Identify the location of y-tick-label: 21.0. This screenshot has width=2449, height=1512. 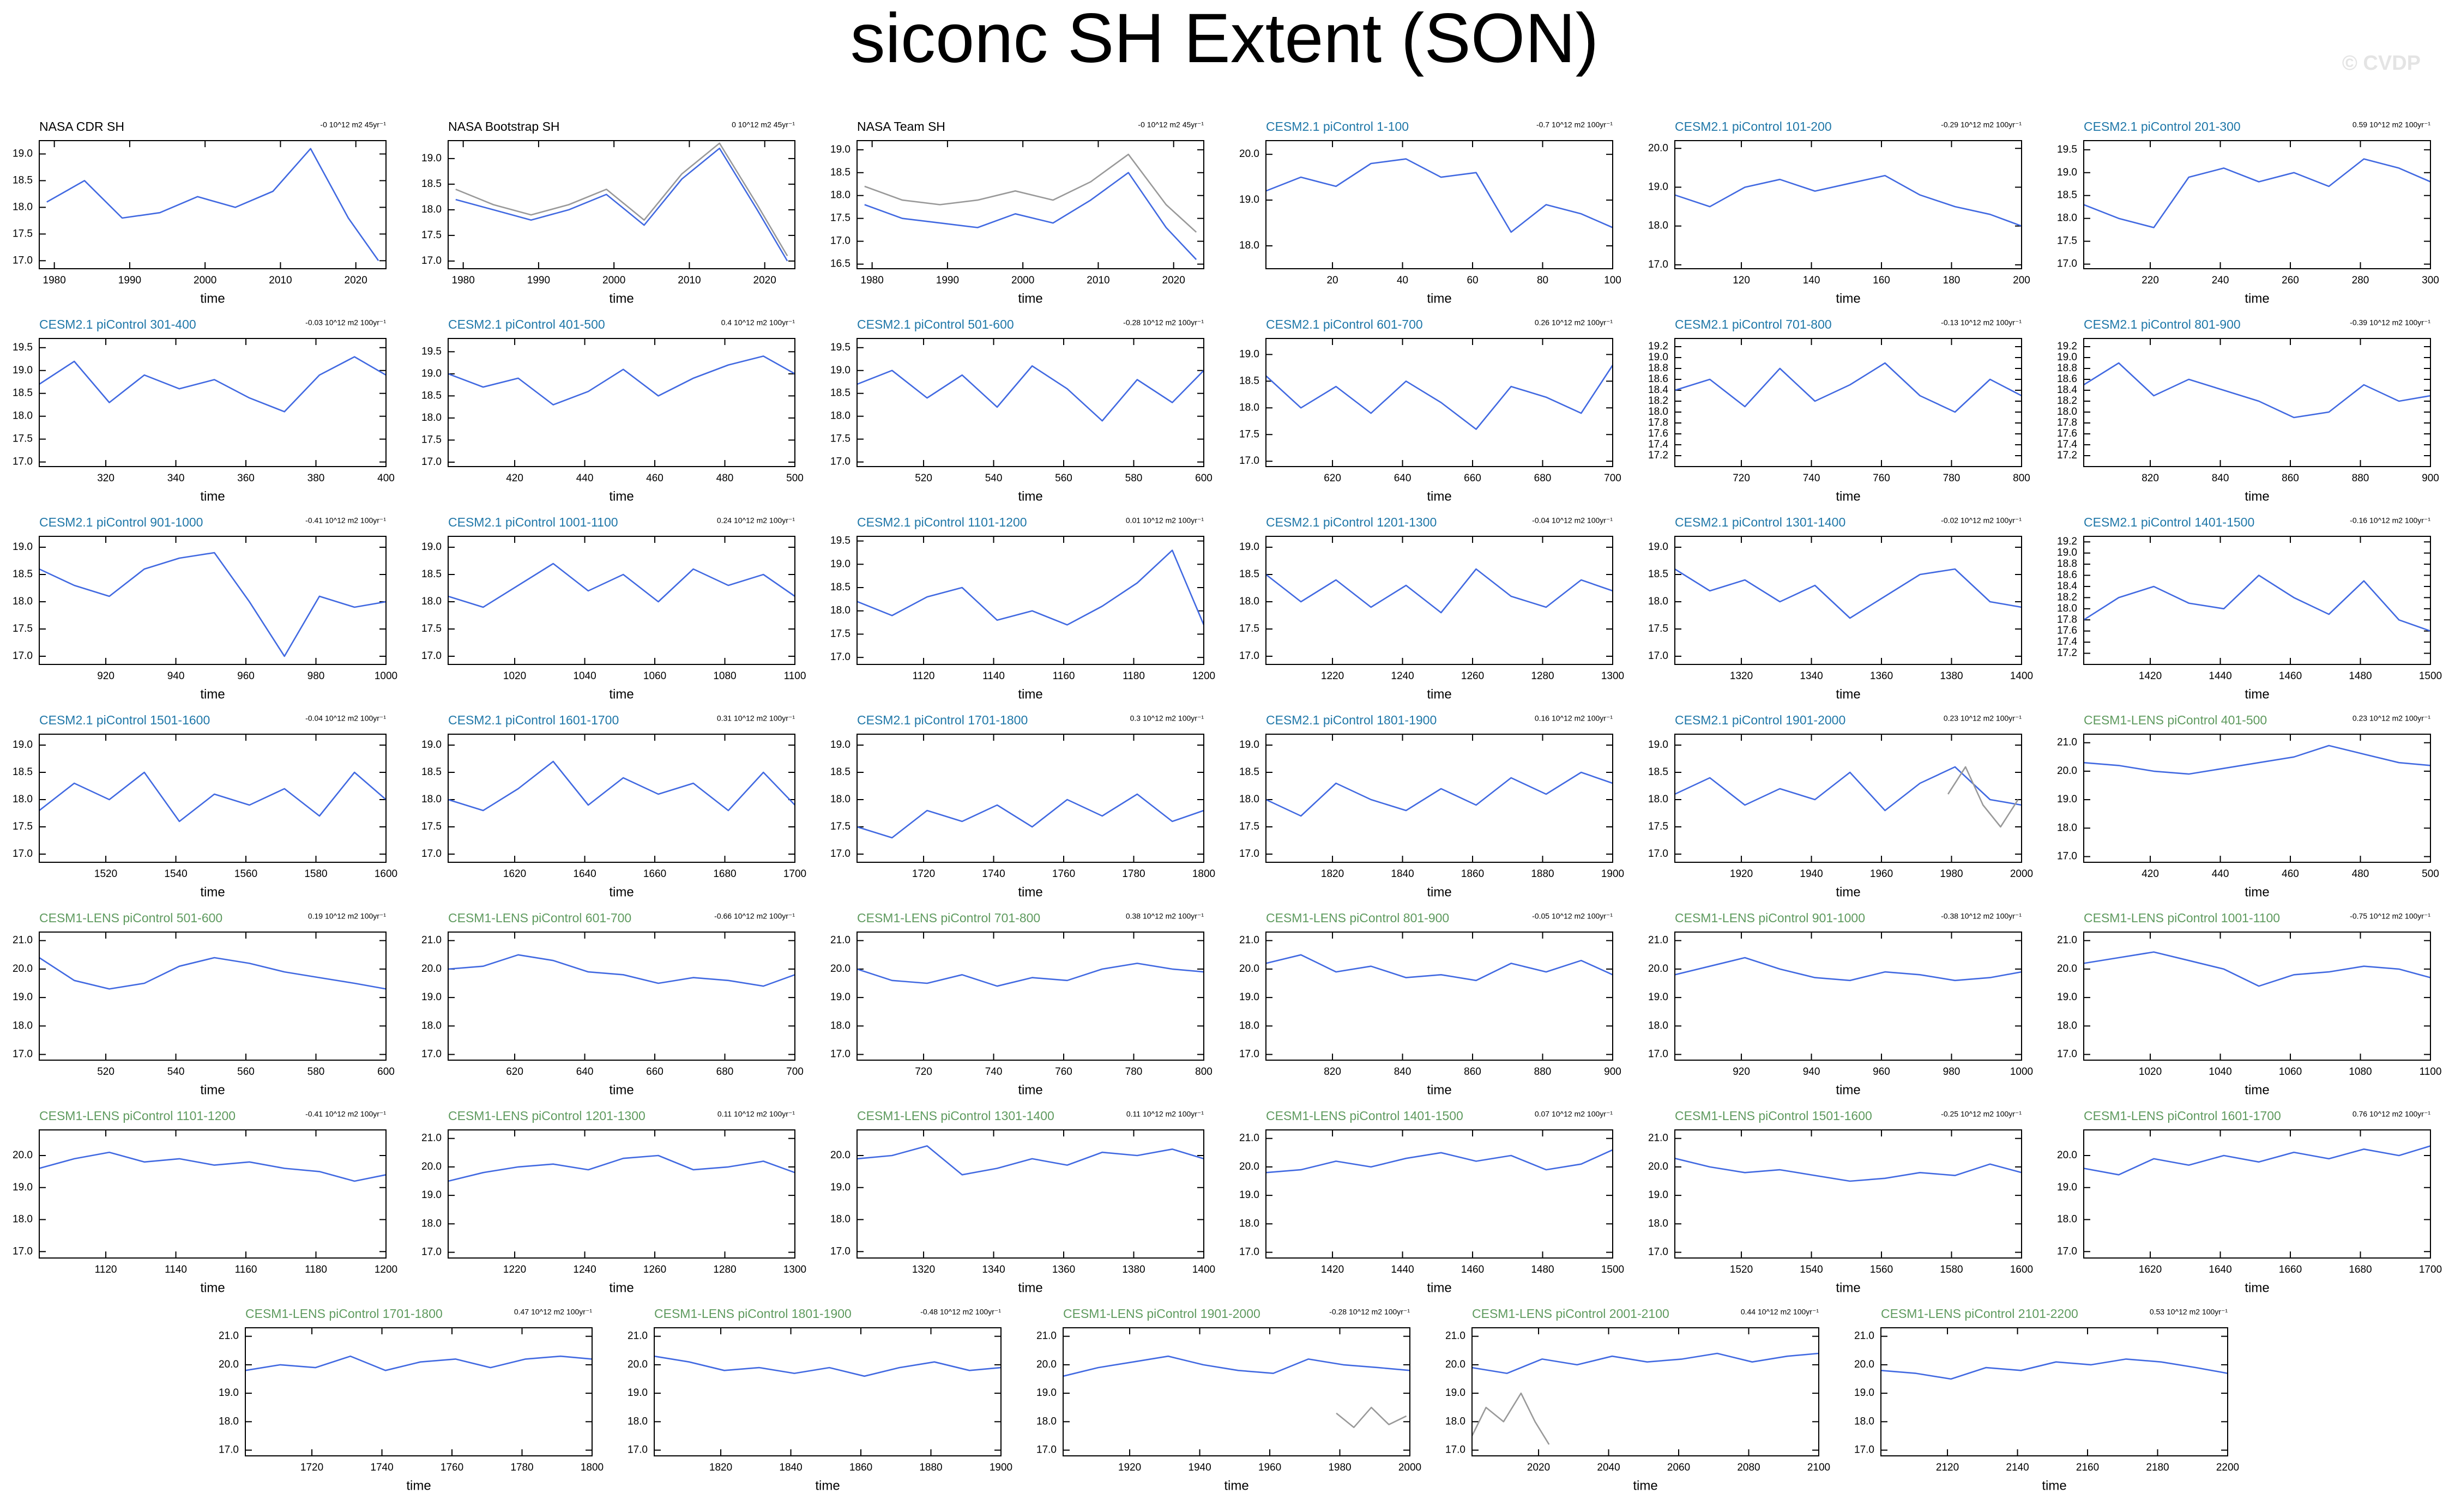
(431, 1138).